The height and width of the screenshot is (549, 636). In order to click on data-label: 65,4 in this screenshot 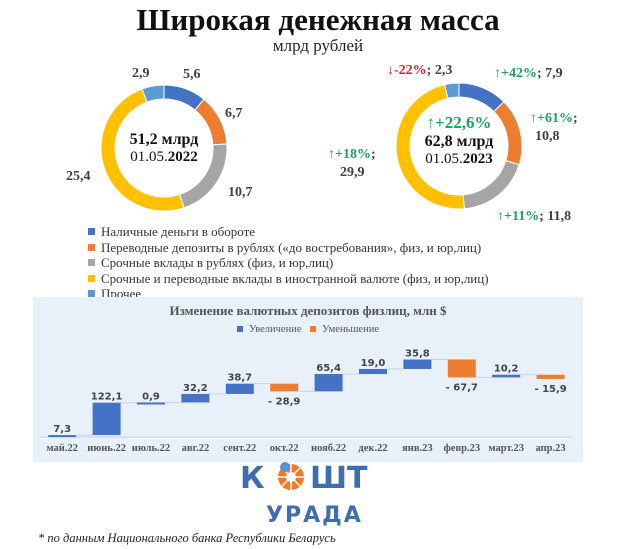, I will do `click(328, 368)`.